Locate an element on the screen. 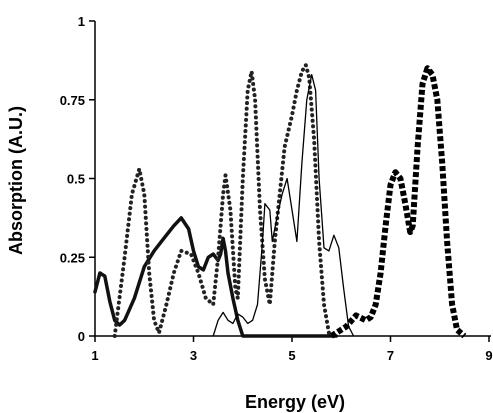 This screenshot has height=413, width=493. y-tick-label: 0.5 is located at coordinates (76, 179).